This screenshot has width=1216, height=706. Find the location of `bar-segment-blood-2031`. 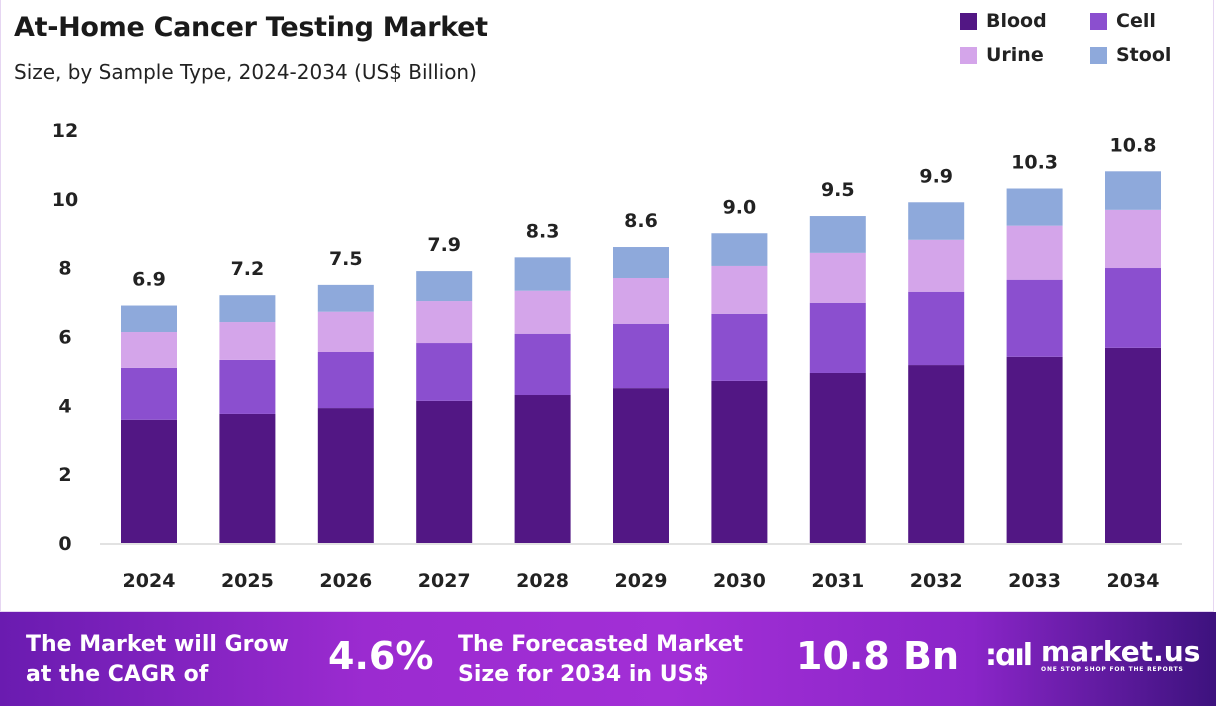

bar-segment-blood-2031 is located at coordinates (837, 457).